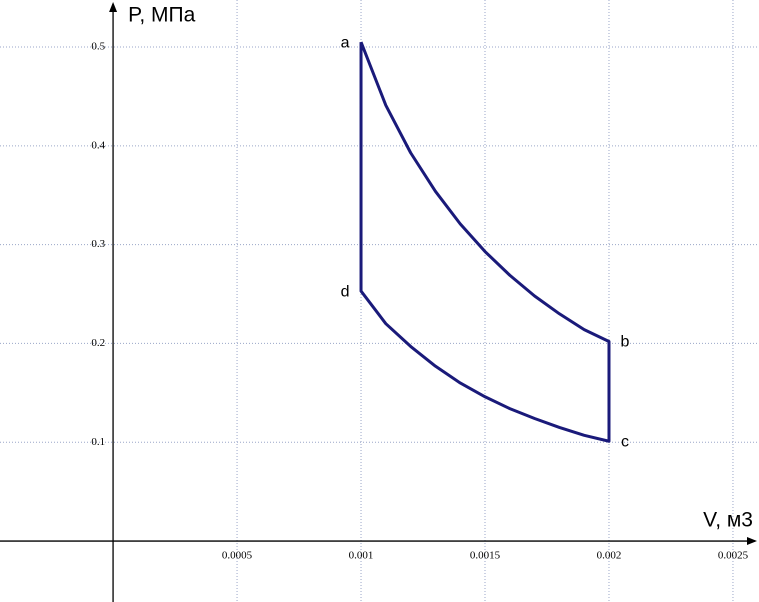  I want to click on x-tick-label: 0.0015, so click(485, 556).